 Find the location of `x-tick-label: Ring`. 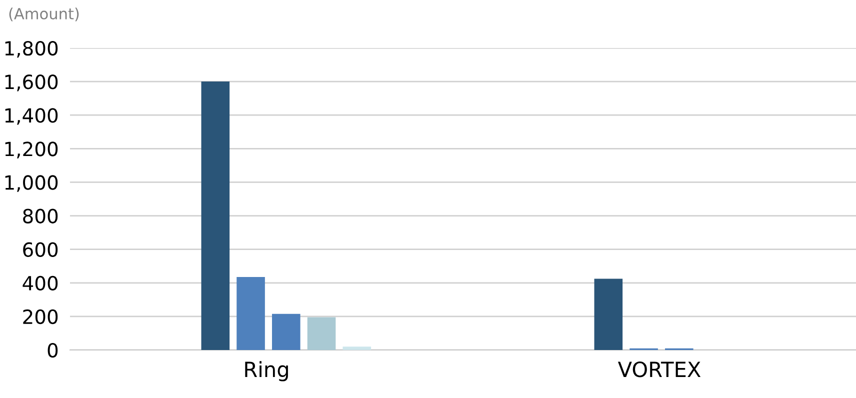

x-tick-label: Ring is located at coordinates (266, 371).